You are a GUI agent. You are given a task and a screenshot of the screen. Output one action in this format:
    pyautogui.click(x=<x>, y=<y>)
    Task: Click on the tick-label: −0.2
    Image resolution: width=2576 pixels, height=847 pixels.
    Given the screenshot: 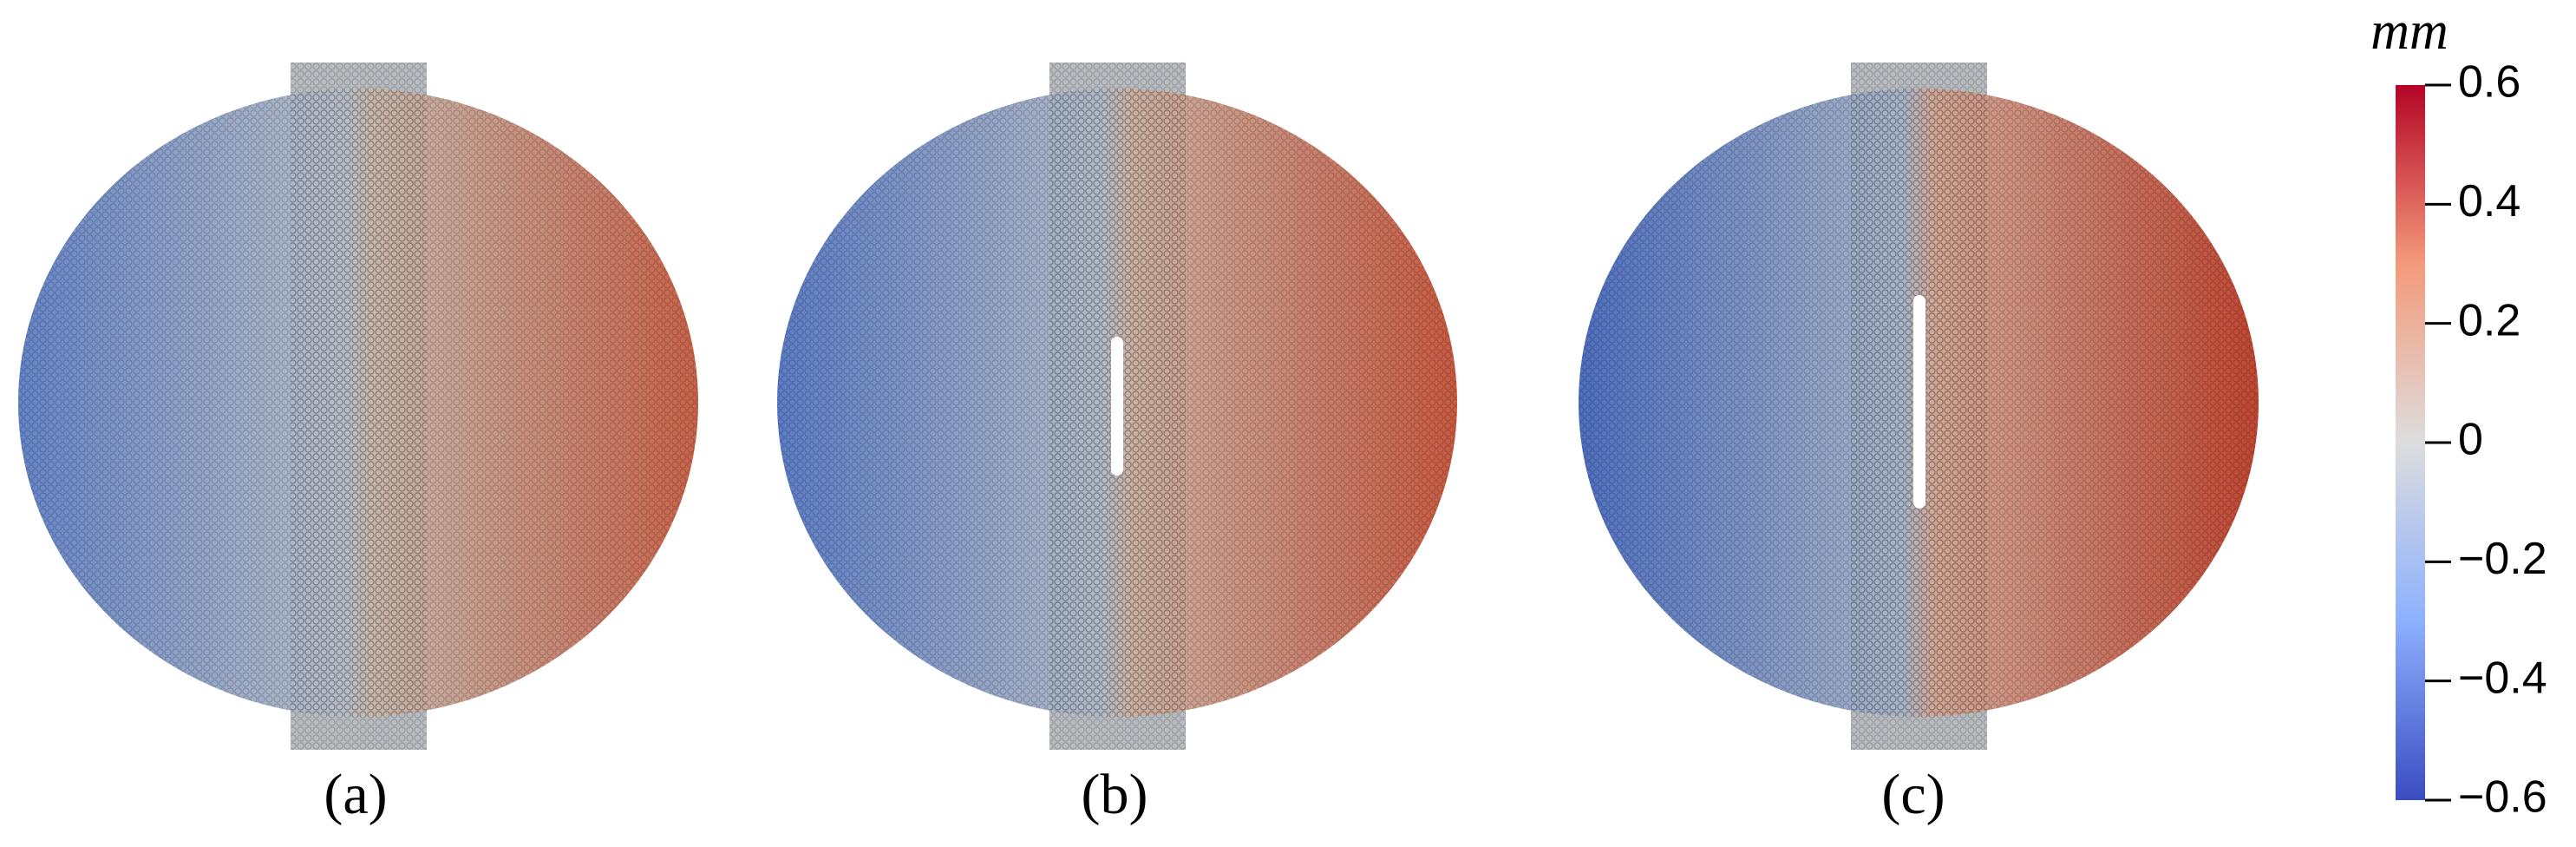 What is the action you would take?
    pyautogui.click(x=2502, y=559)
    